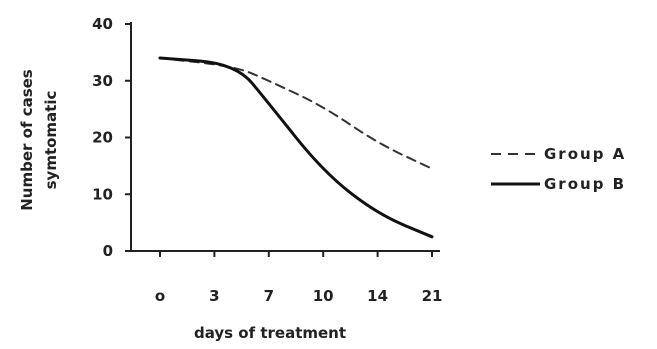 The width and height of the screenshot is (657, 349). Describe the element at coordinates (102, 24) in the screenshot. I see `y-tick-label: 40` at that location.